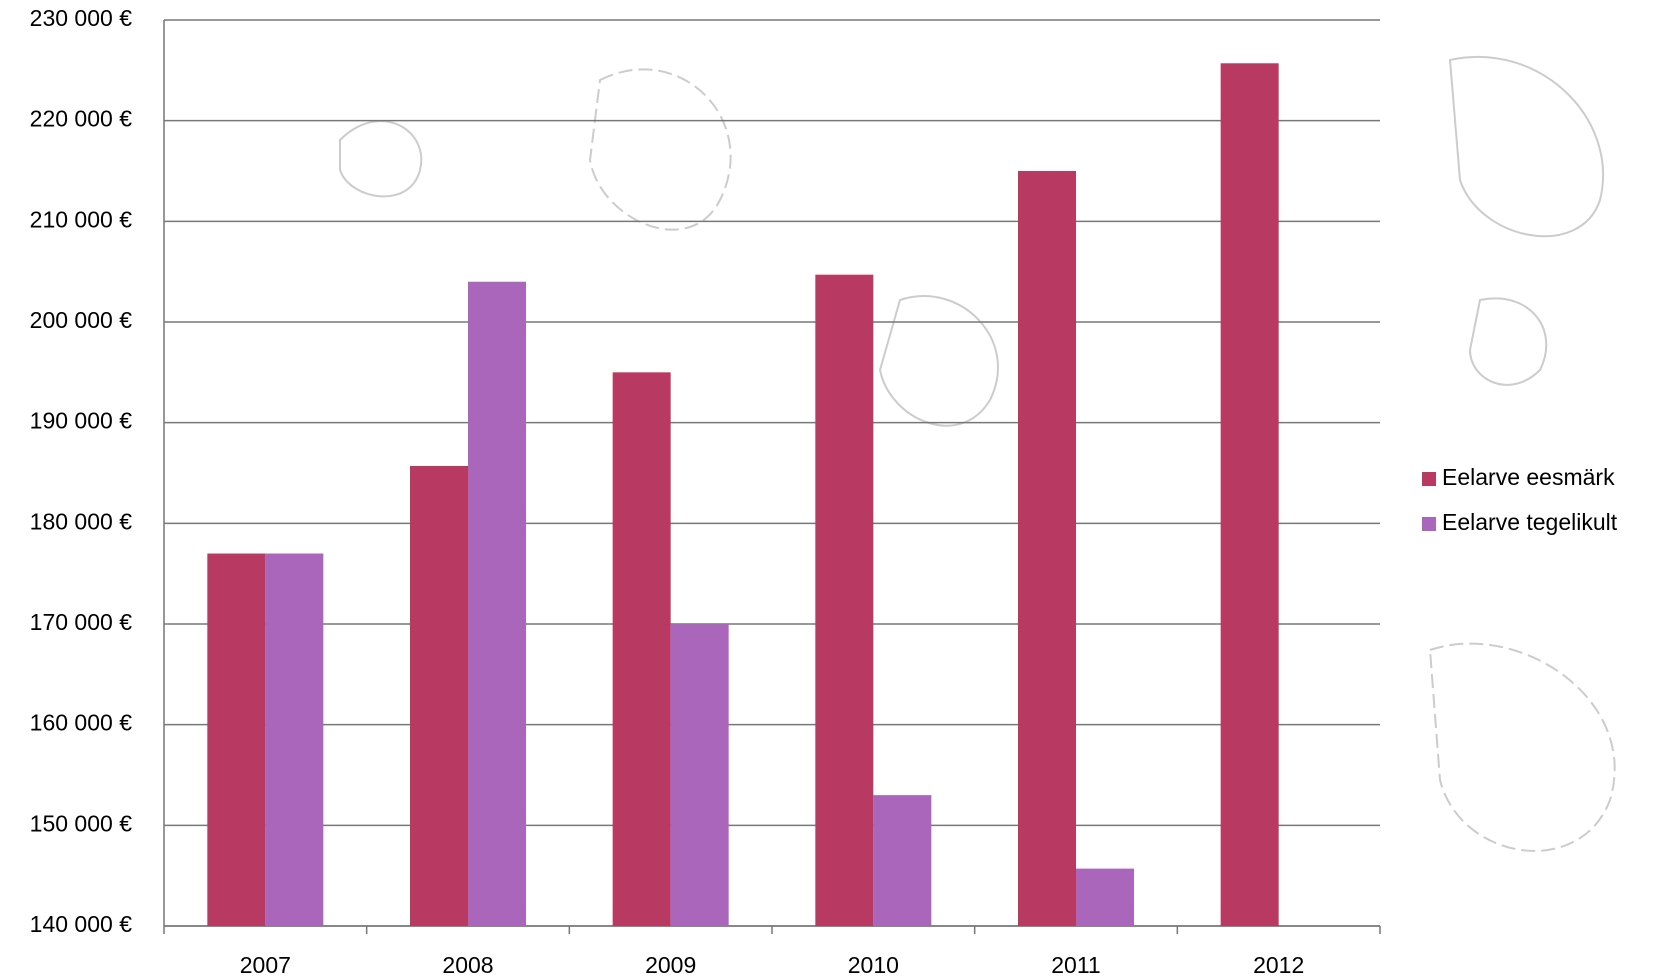 Image resolution: width=1662 pixels, height=980 pixels. What do you see at coordinates (81, 622) in the screenshot?
I see `y-tick-label: 170 000 €` at bounding box center [81, 622].